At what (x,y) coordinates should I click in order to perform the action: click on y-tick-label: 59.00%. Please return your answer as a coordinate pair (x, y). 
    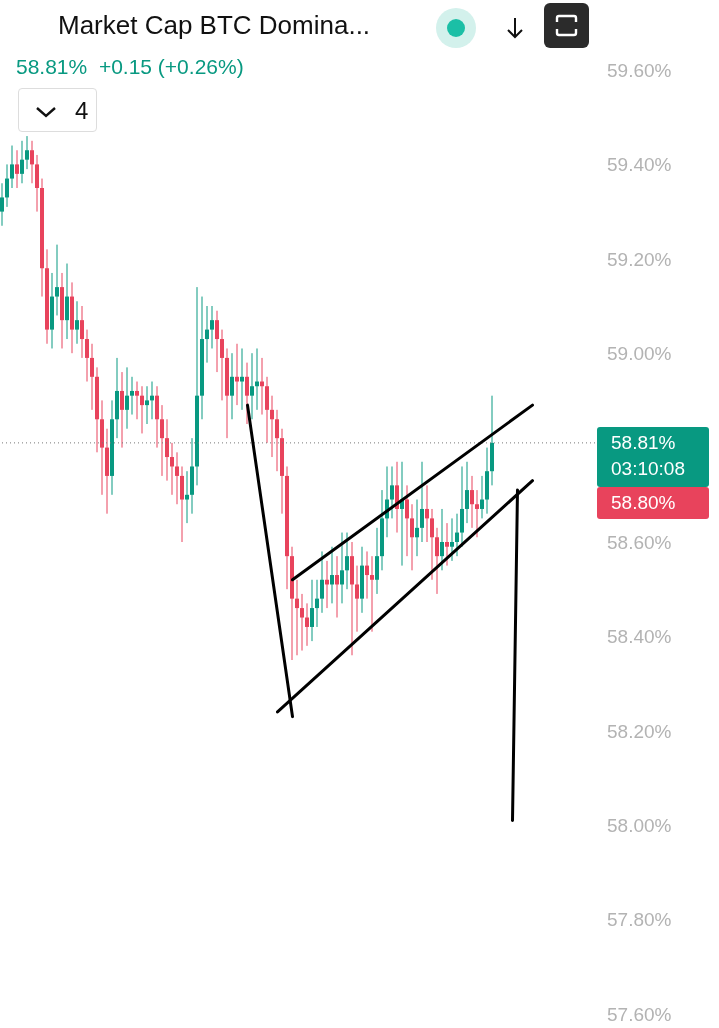
    Looking at the image, I should click on (639, 353).